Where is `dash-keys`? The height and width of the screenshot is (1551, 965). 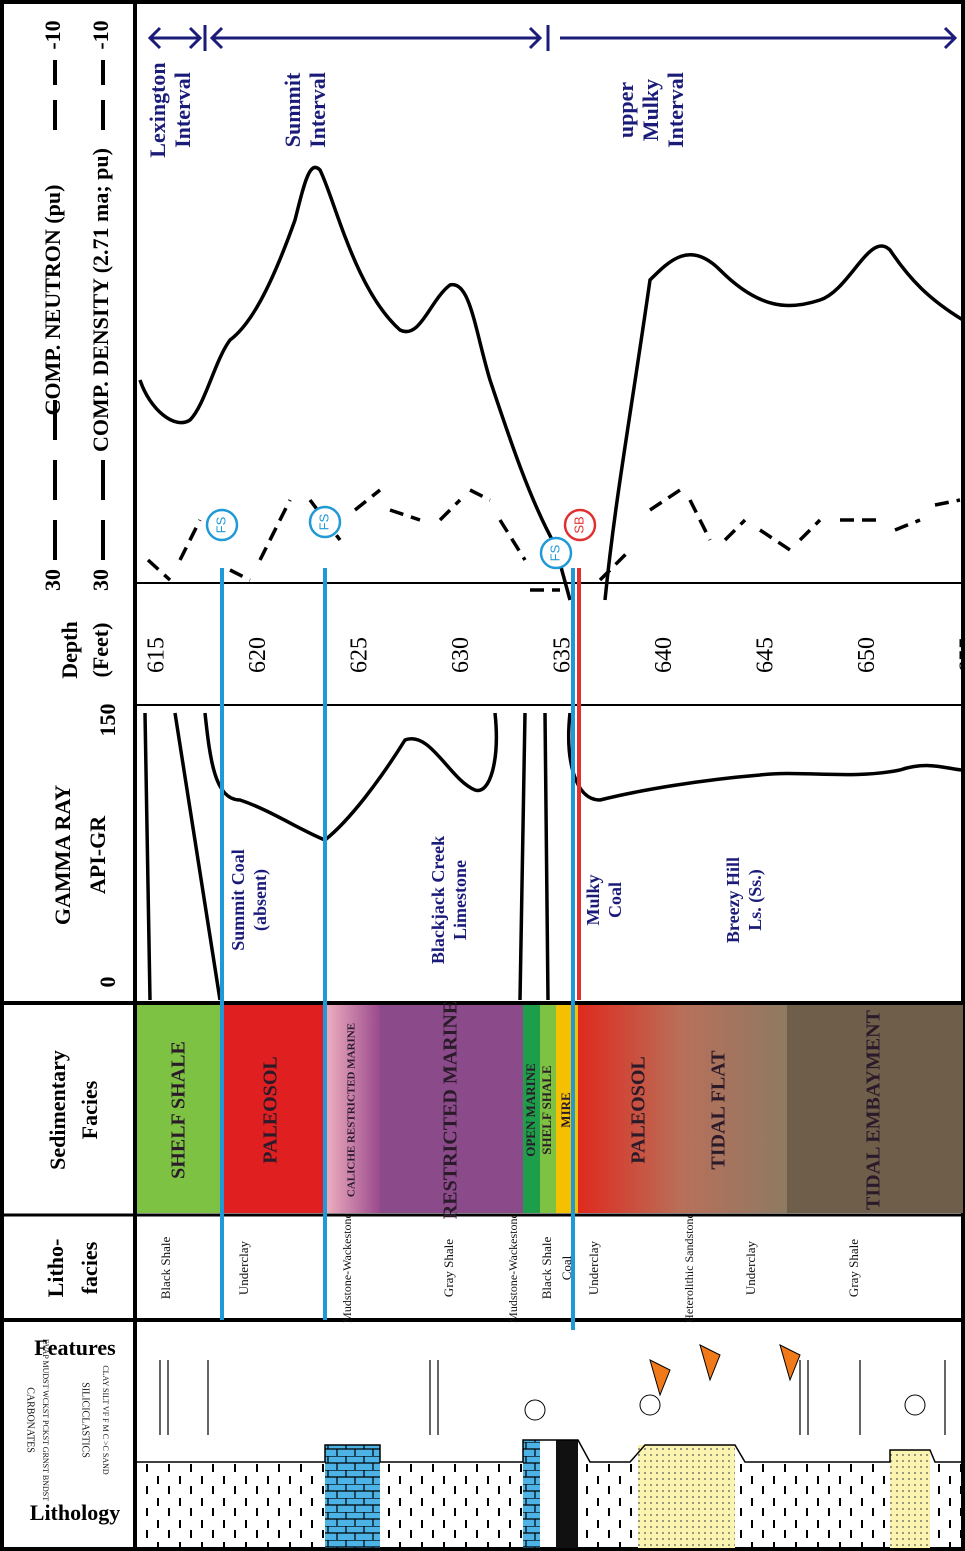
dash-keys is located at coordinates (79, 310).